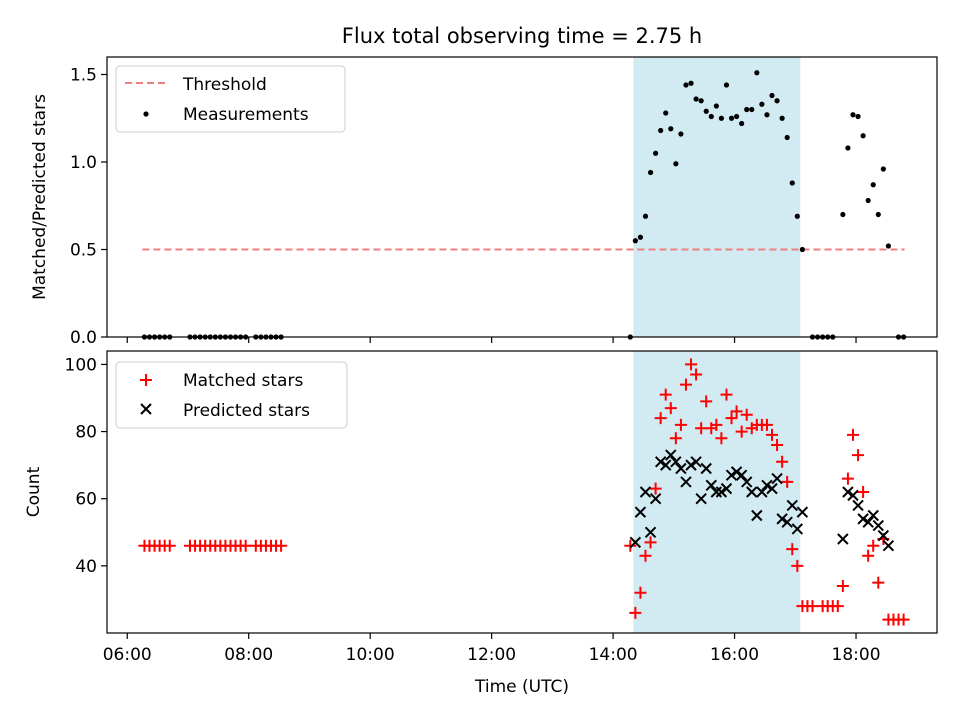 The image size is (960, 720). What do you see at coordinates (86, 433) in the screenshot?
I see `count-y-tick-label: 80` at bounding box center [86, 433].